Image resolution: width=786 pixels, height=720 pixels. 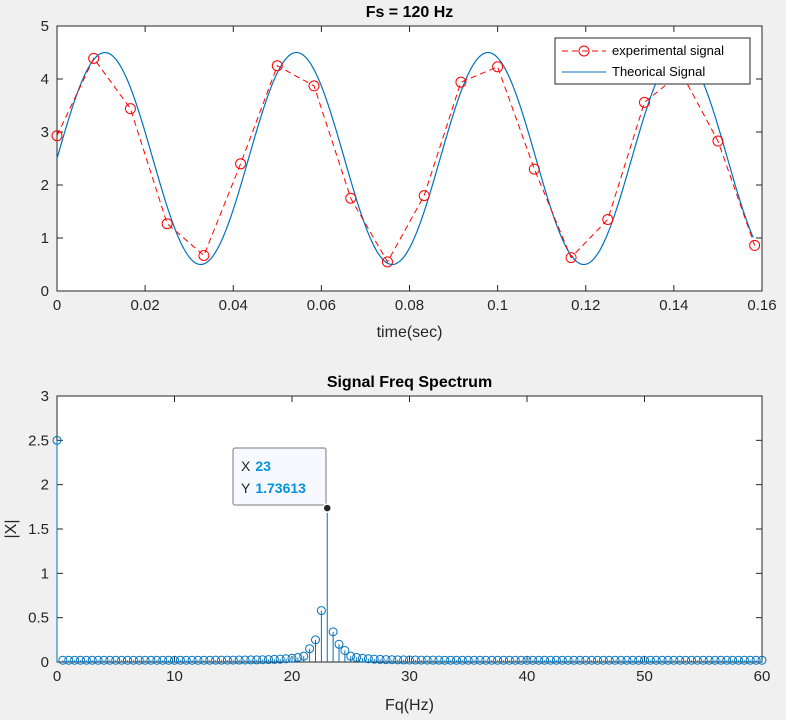 I want to click on top-xtick-label: 0.06, so click(x=321, y=305).